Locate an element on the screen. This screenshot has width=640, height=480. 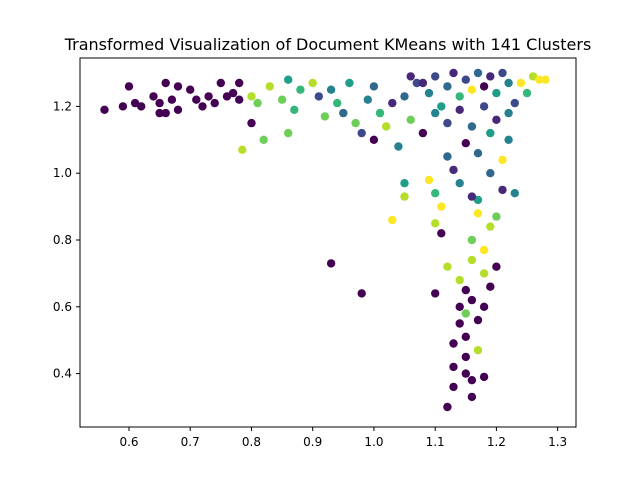
y-tick-label: 0.8 is located at coordinates (62, 240).